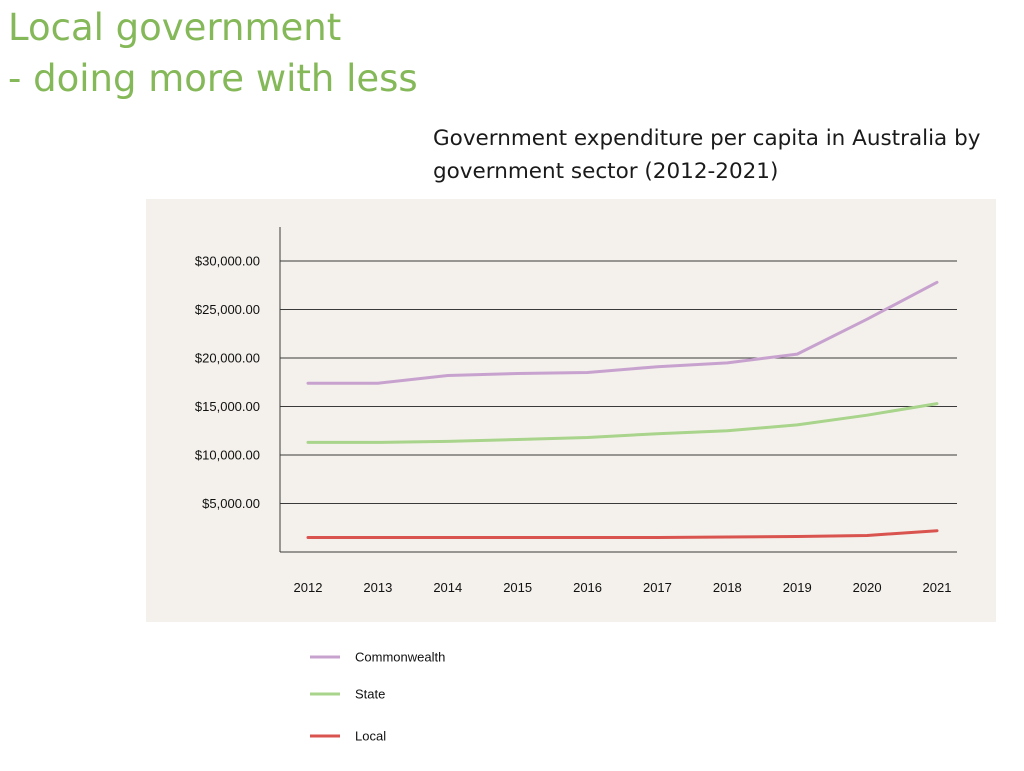 Image resolution: width=1024 pixels, height=771 pixels. What do you see at coordinates (937, 587) in the screenshot?
I see `x-tick-label: 2021` at bounding box center [937, 587].